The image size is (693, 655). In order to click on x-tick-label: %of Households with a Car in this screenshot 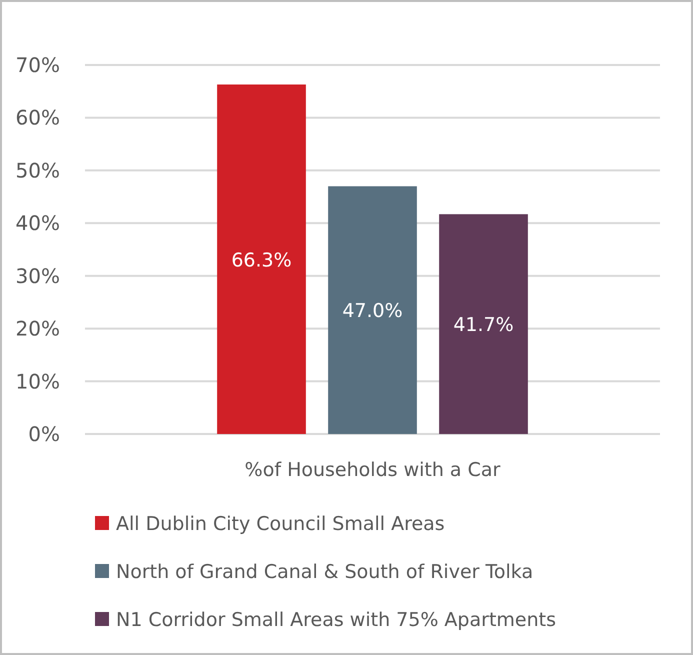, I will do `click(372, 470)`.